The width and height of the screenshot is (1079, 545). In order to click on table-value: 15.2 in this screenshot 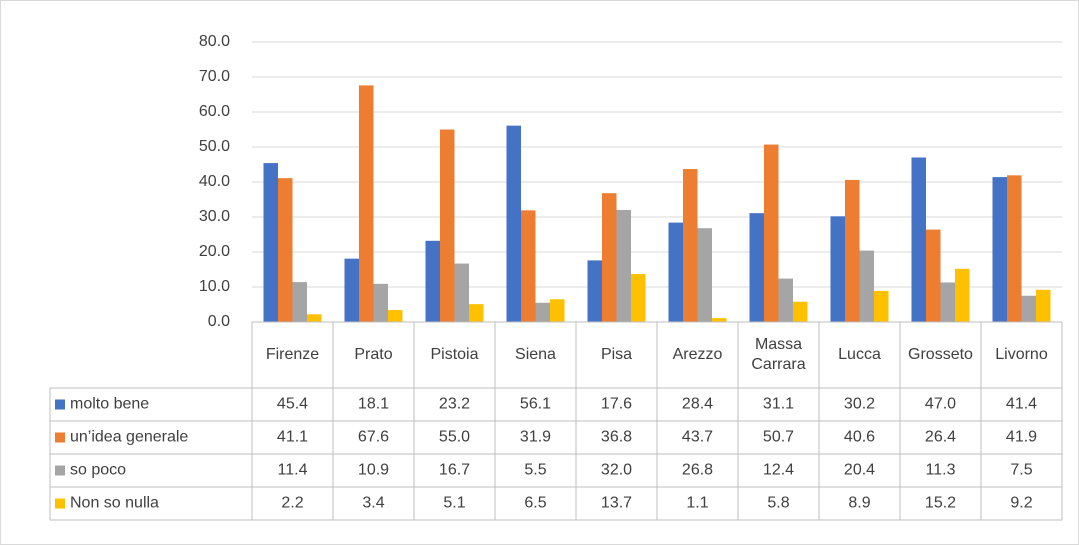, I will do `click(940, 503)`.